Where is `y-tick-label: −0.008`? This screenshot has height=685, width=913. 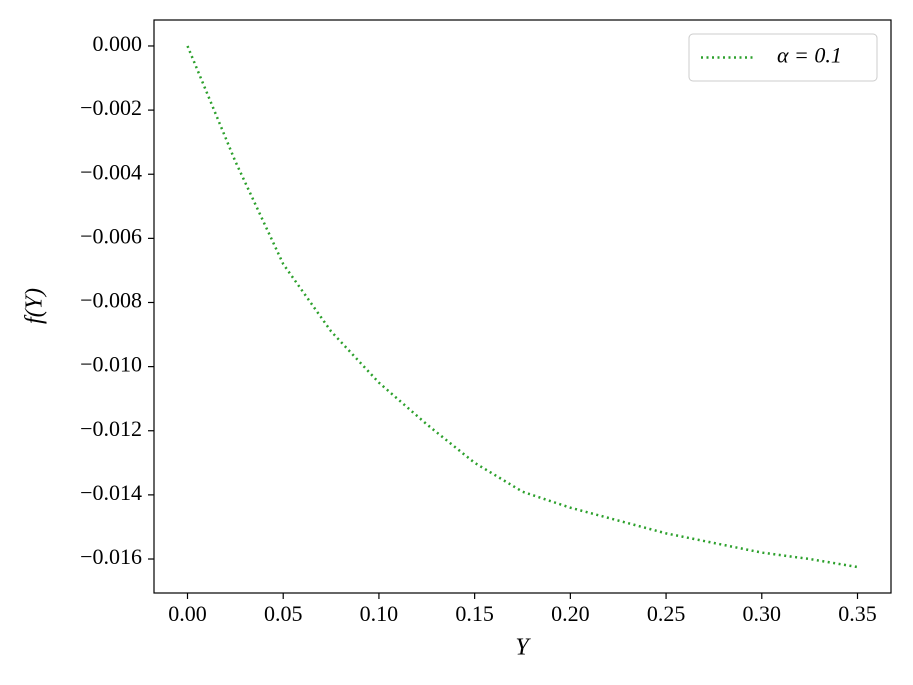
y-tick-label: −0.008 is located at coordinates (111, 300).